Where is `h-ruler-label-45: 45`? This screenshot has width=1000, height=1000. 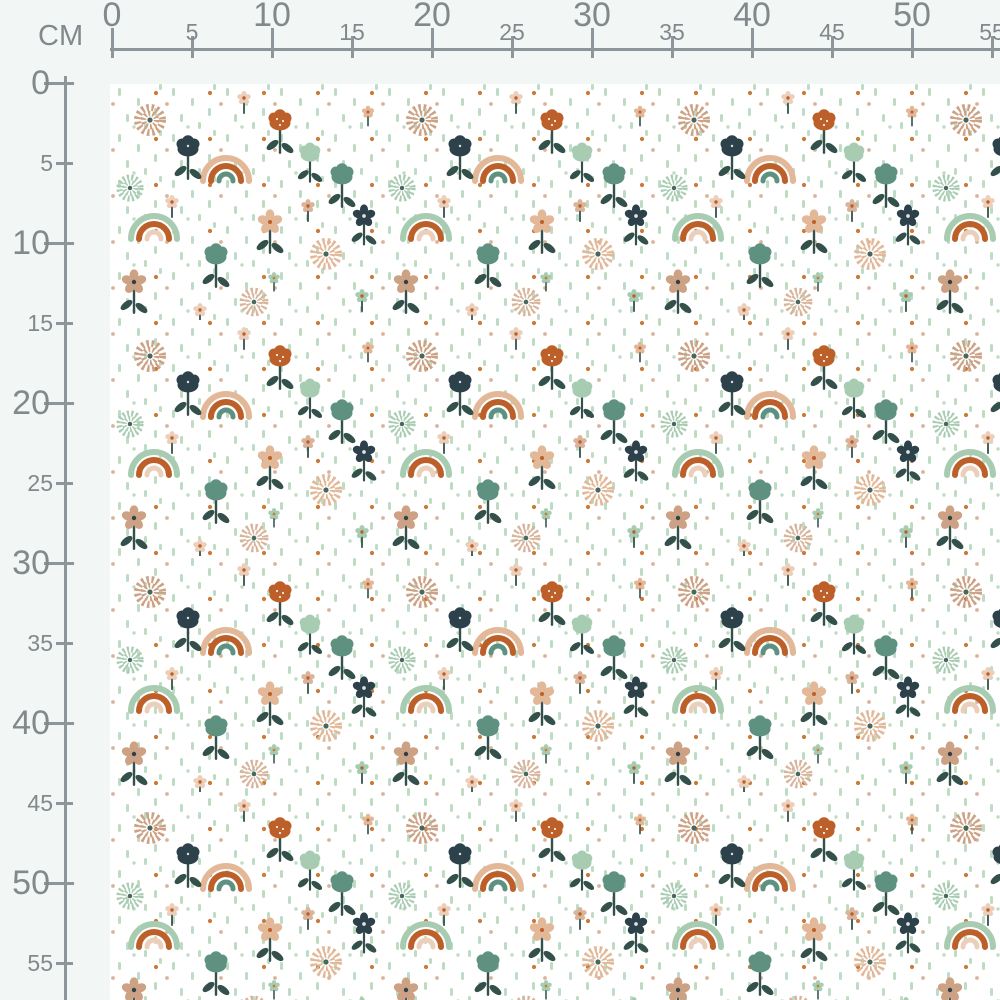
h-ruler-label-45: 45 is located at coordinates (832, 32).